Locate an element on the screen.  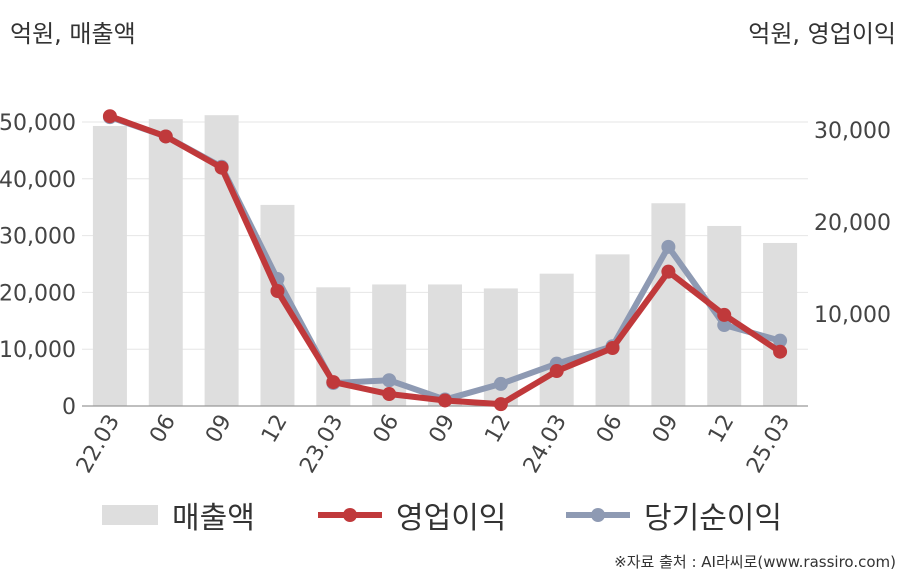
left-axis-unit: 억원, 매출액 is located at coordinates (73, 34).